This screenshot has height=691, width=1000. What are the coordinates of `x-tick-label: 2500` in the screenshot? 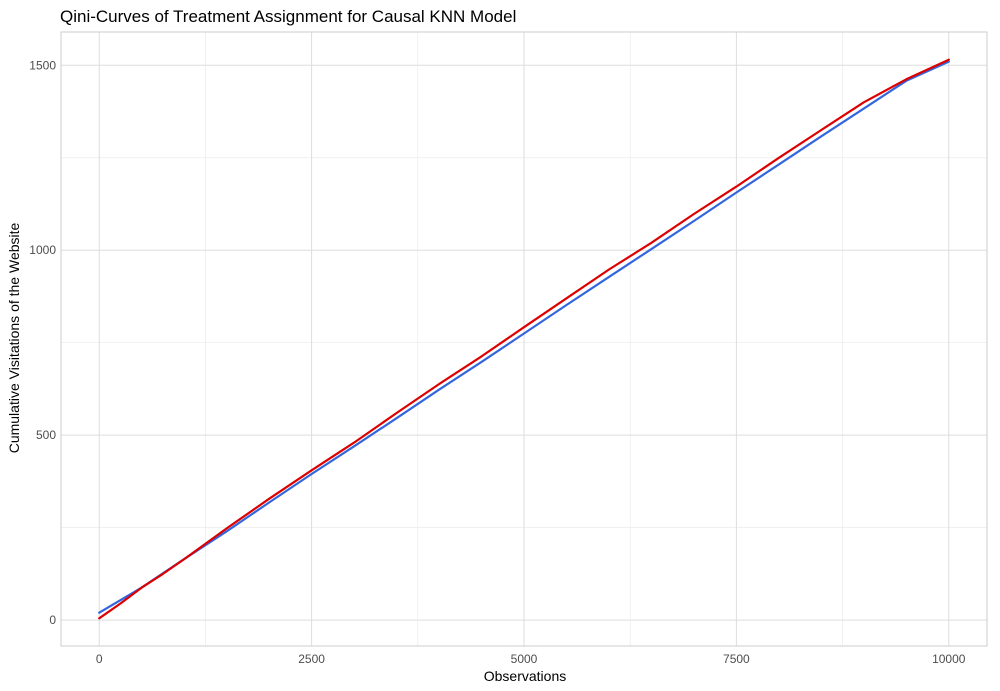 It's located at (311, 659).